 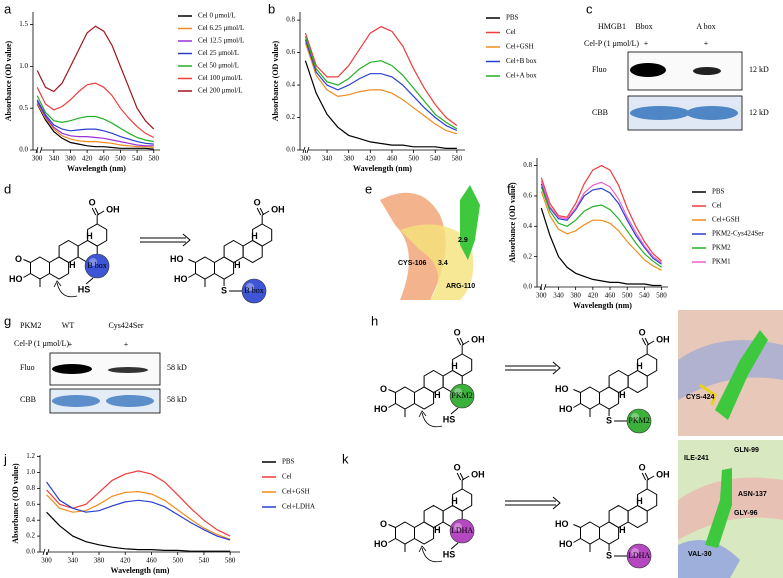 I want to click on residue-label: ILE-241, so click(x=696, y=458).